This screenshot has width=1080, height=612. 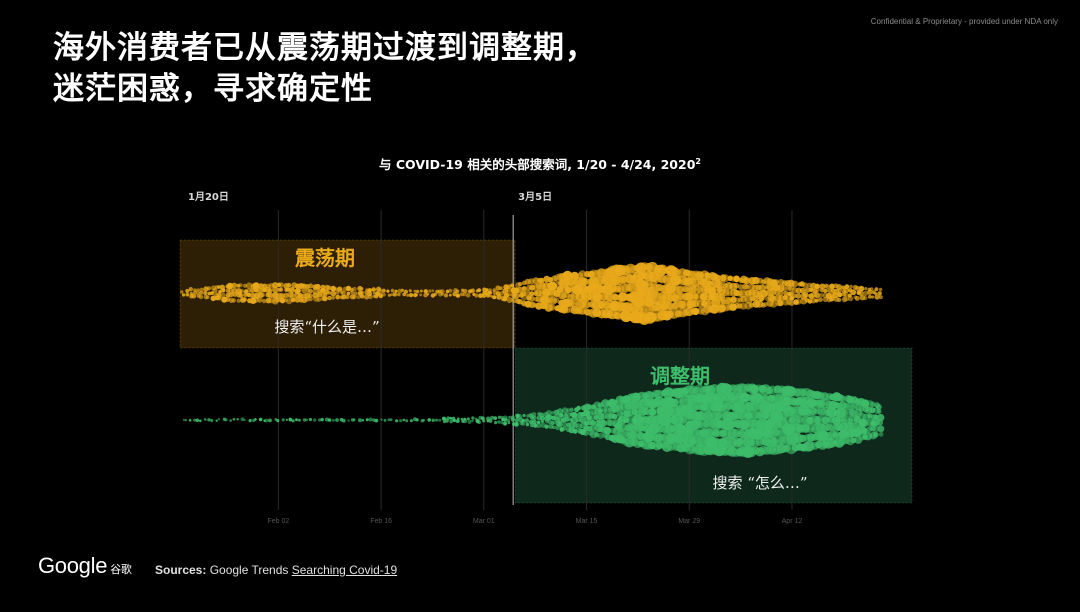 What do you see at coordinates (325, 69) in the screenshot?
I see `page-title: 海外消费者已从震荡期过渡到调整期， 迷茫困惑，寻求确定性` at bounding box center [325, 69].